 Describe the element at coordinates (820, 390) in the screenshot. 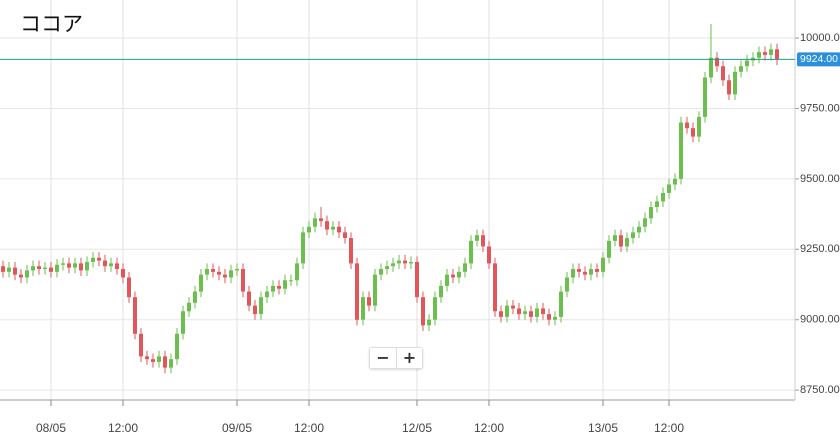

I see `y-tick-label: 8750.00` at that location.